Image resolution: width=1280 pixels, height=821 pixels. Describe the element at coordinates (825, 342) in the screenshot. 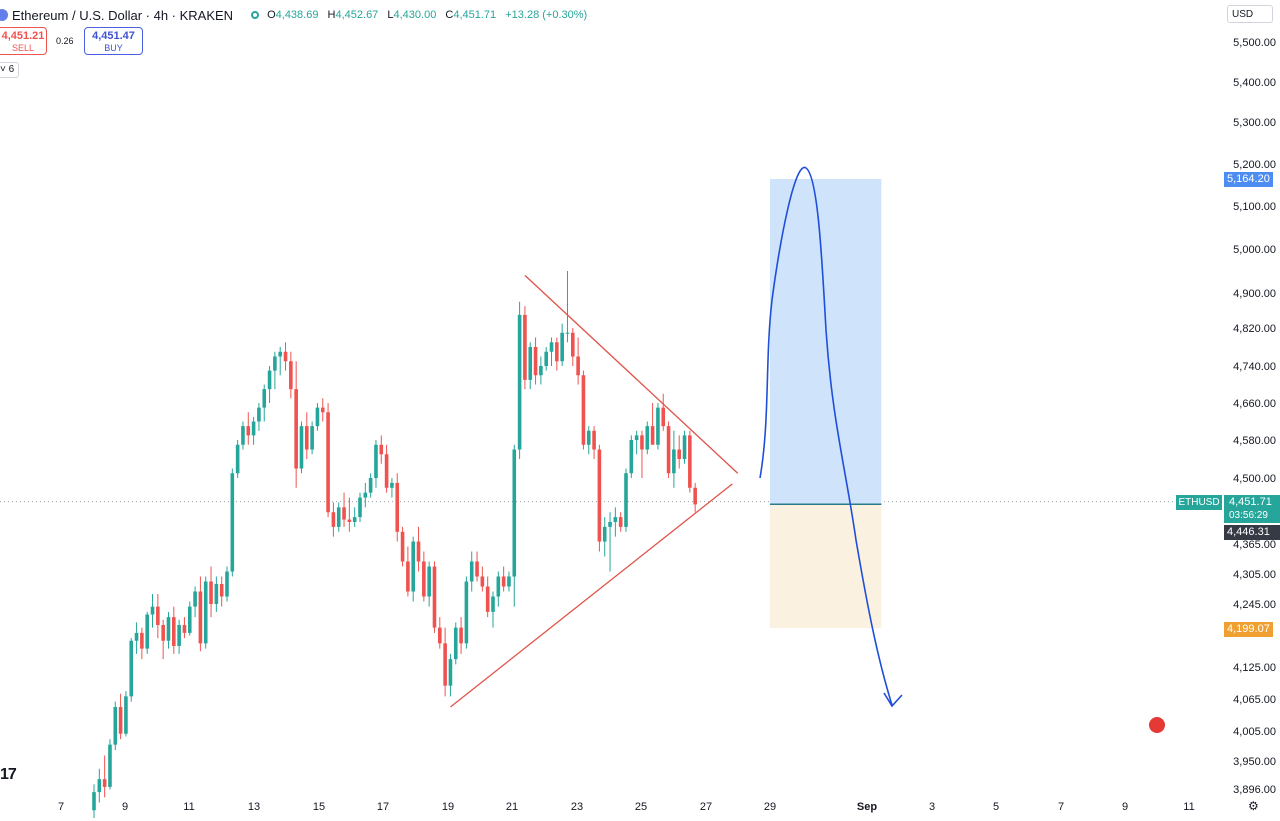

I see `target-zone` at that location.